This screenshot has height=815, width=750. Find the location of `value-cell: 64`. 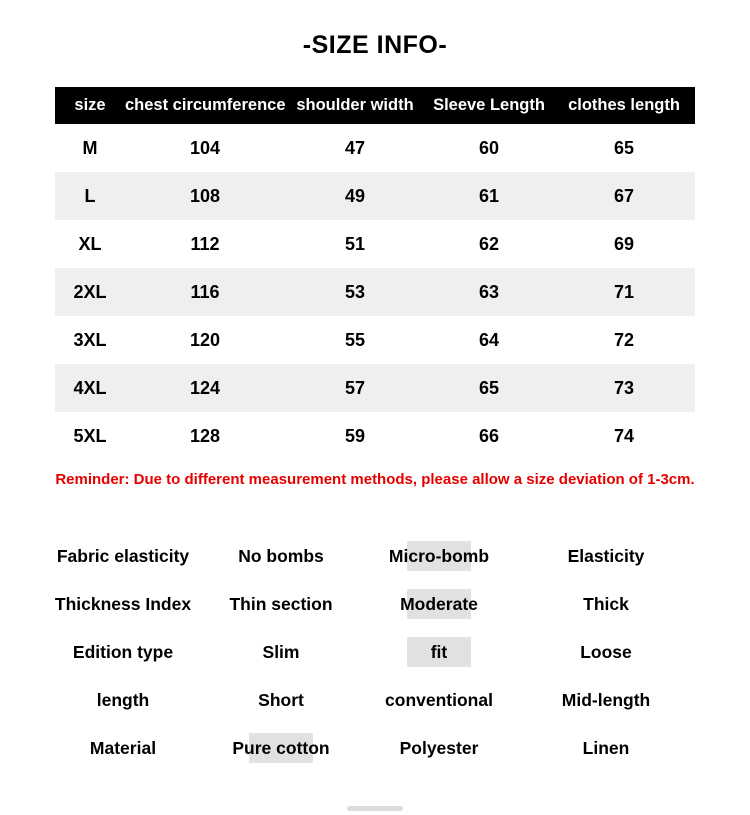

value-cell: 64 is located at coordinates (489, 339).